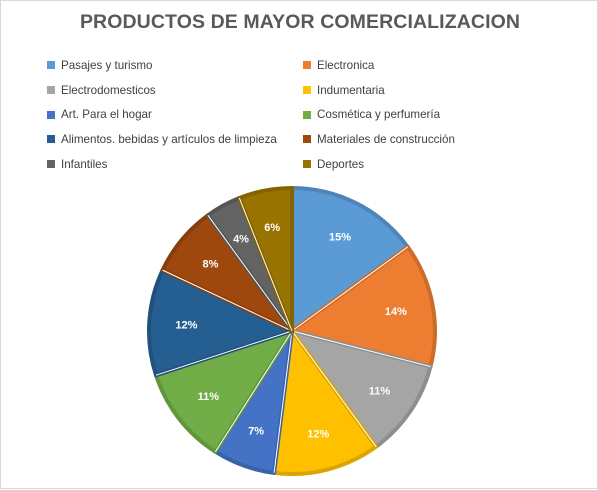  What do you see at coordinates (300, 22) in the screenshot?
I see `chart-title: PRODUCTOS DE MAYOR COMERCIALIZACION` at bounding box center [300, 22].